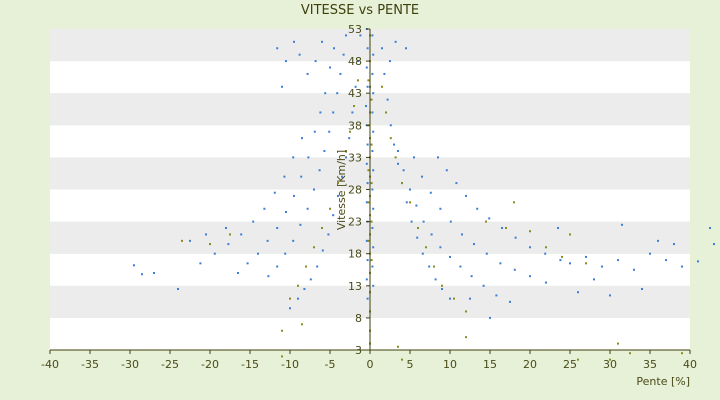 The image size is (720, 400). What do you see at coordinates (663, 381) in the screenshot?
I see `x-axis-title: Pente [%]` at bounding box center [663, 381].